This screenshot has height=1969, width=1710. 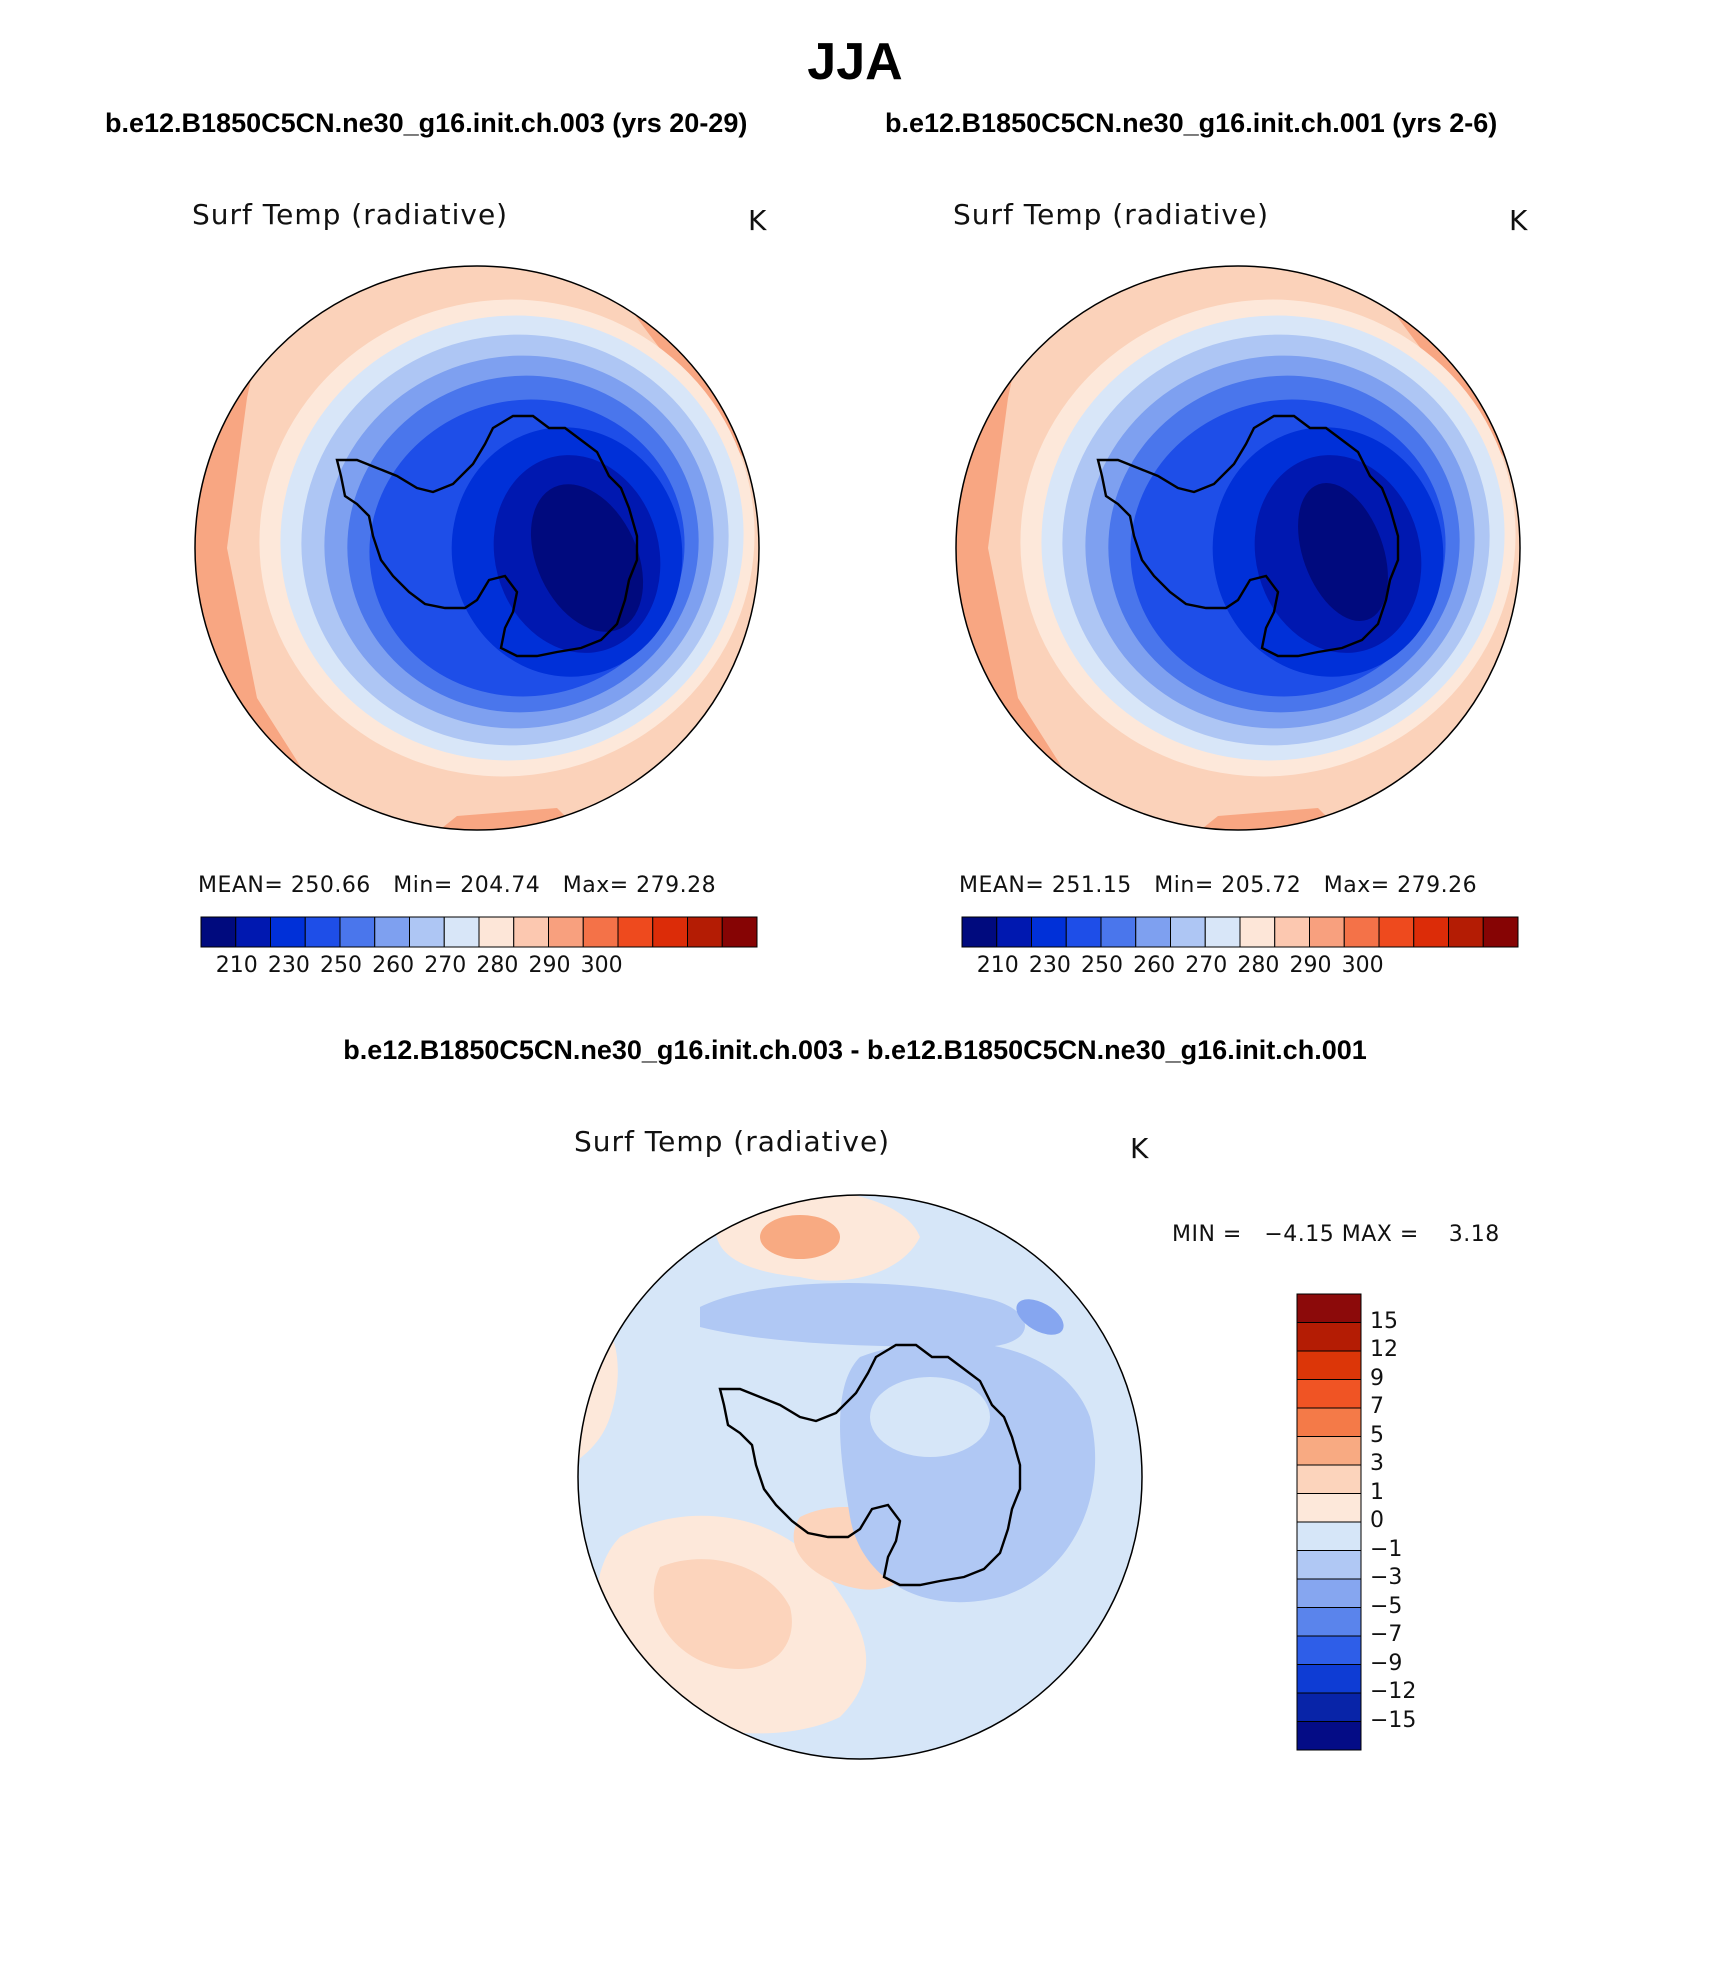 What do you see at coordinates (330, 885) in the screenshot?
I see `left-mean-value: 250.66` at bounding box center [330, 885].